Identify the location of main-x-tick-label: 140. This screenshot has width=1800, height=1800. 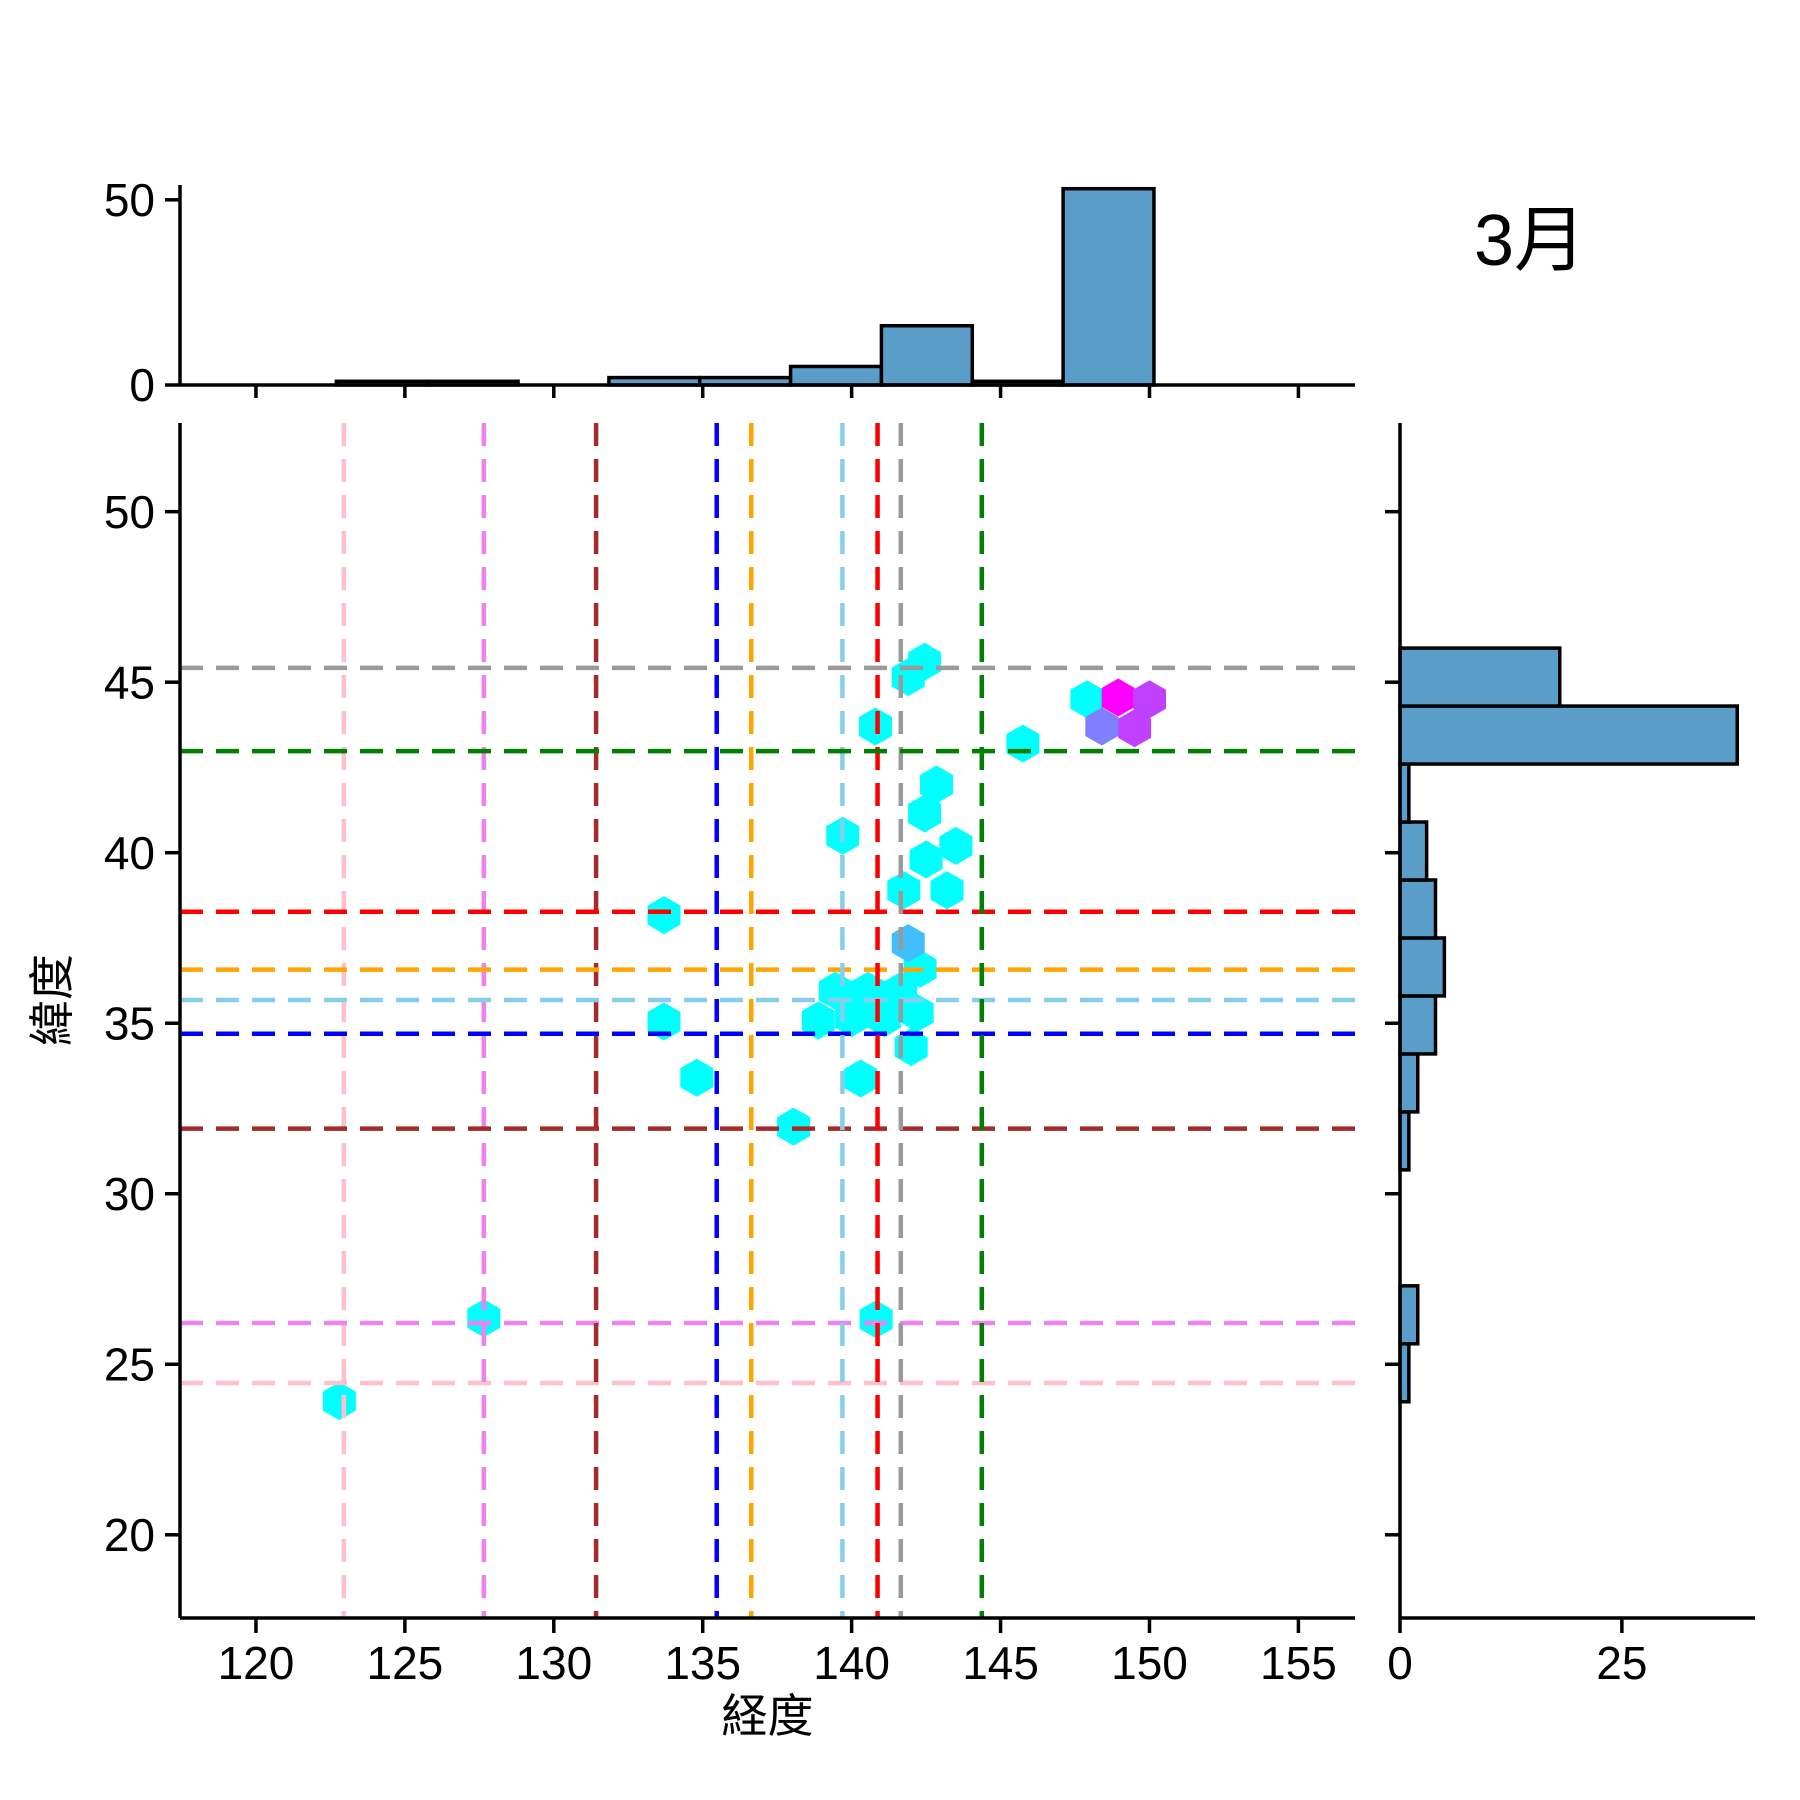
(851, 1663).